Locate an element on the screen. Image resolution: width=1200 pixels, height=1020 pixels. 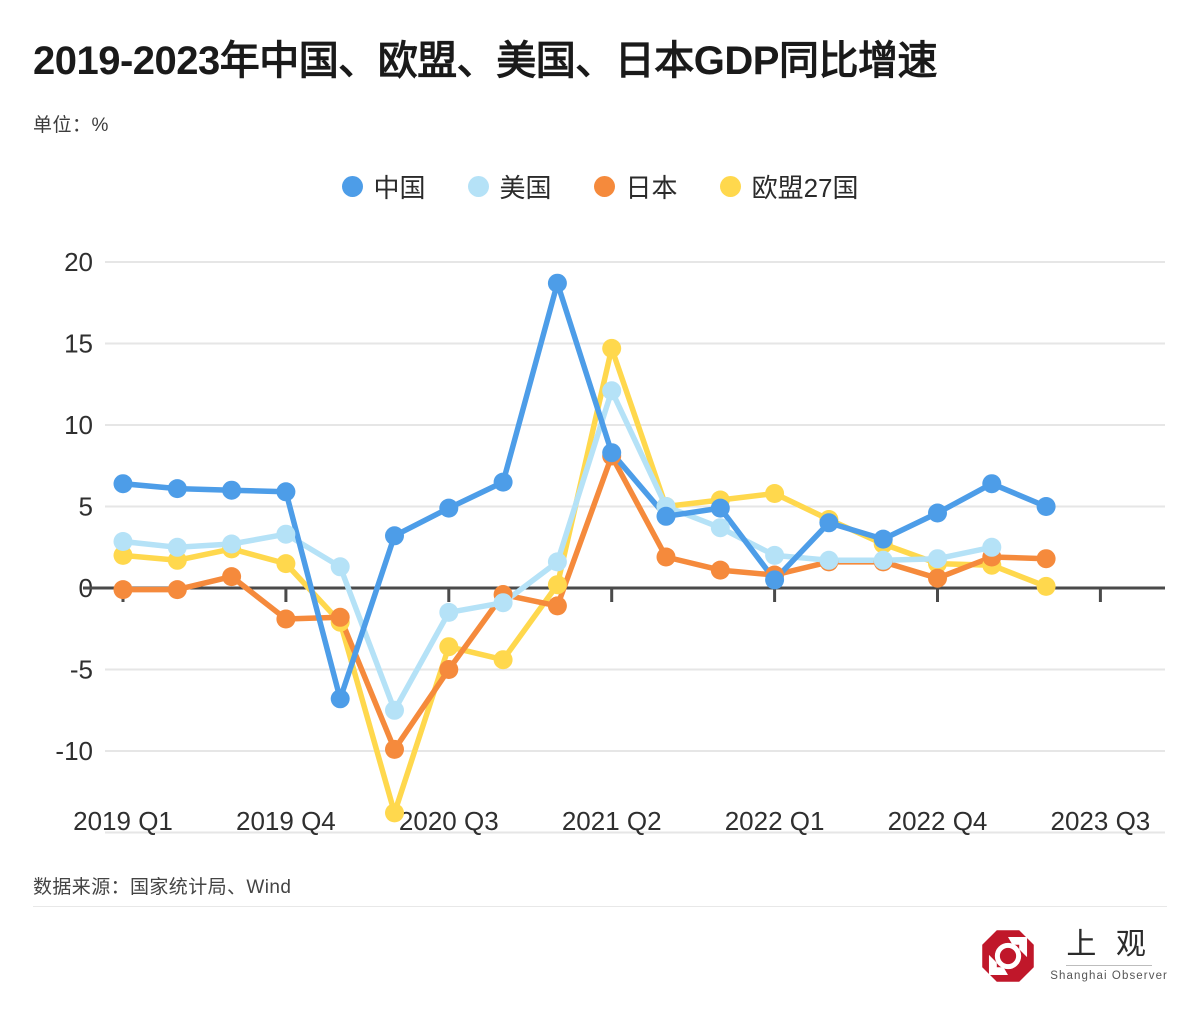
brand-logo: 上 观 Shanghai Observer is located at coordinates (1074, 956).